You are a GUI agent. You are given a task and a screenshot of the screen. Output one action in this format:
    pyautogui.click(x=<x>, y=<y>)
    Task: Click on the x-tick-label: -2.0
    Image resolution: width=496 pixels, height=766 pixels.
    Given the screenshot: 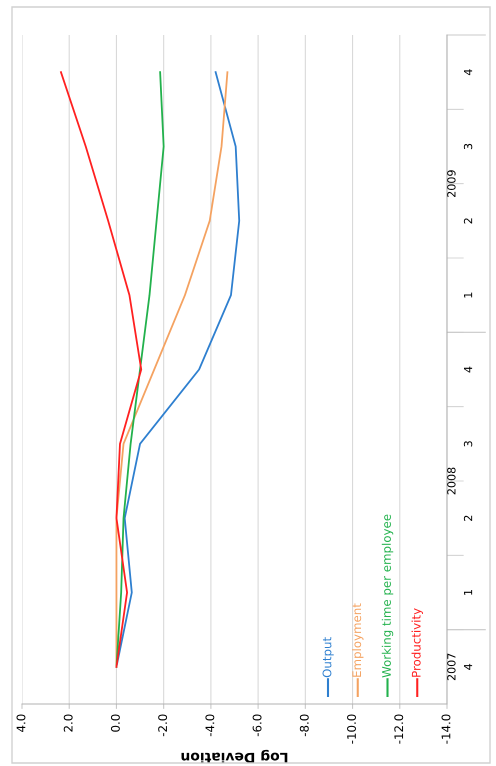 What is the action you would take?
    pyautogui.click(x=163, y=725)
    